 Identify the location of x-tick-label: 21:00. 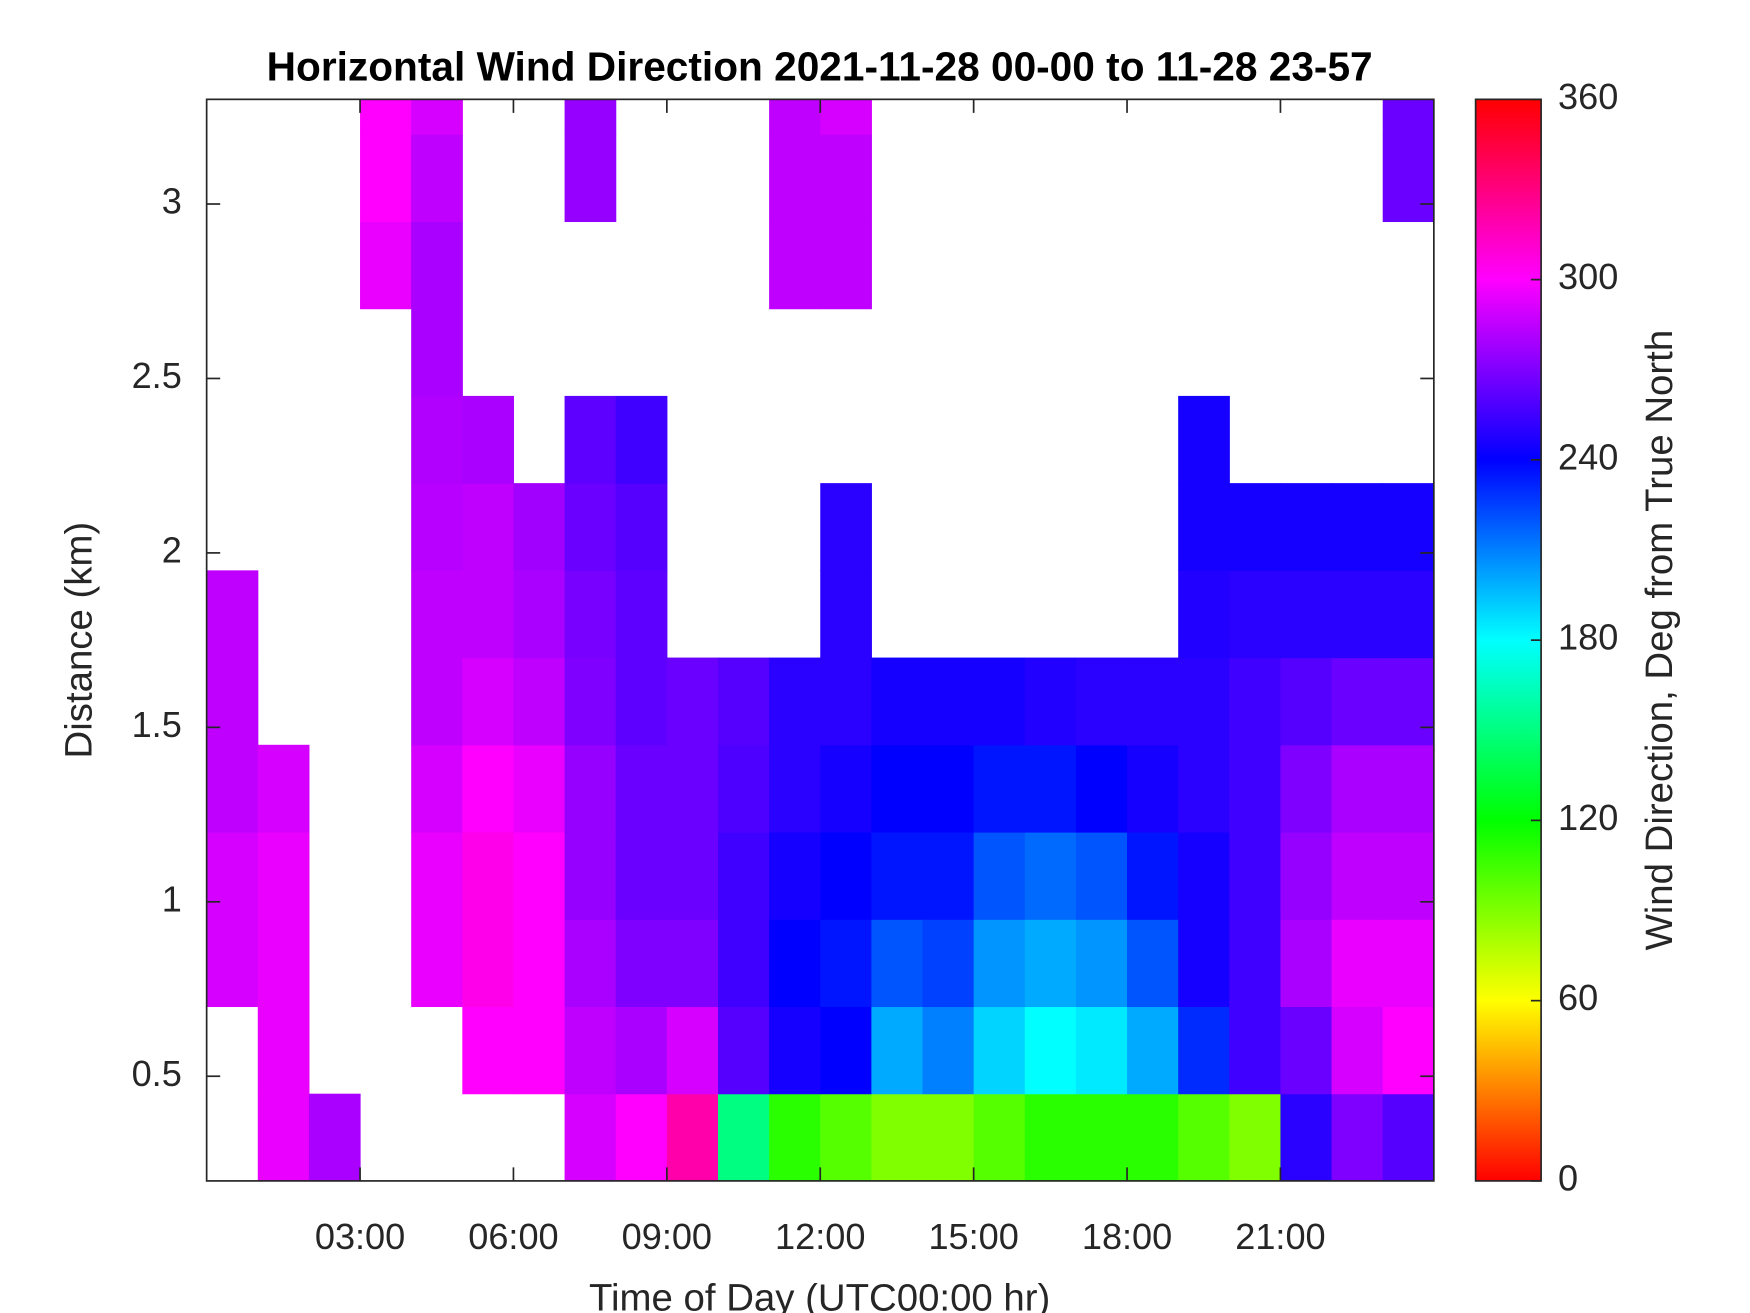
(1280, 1236).